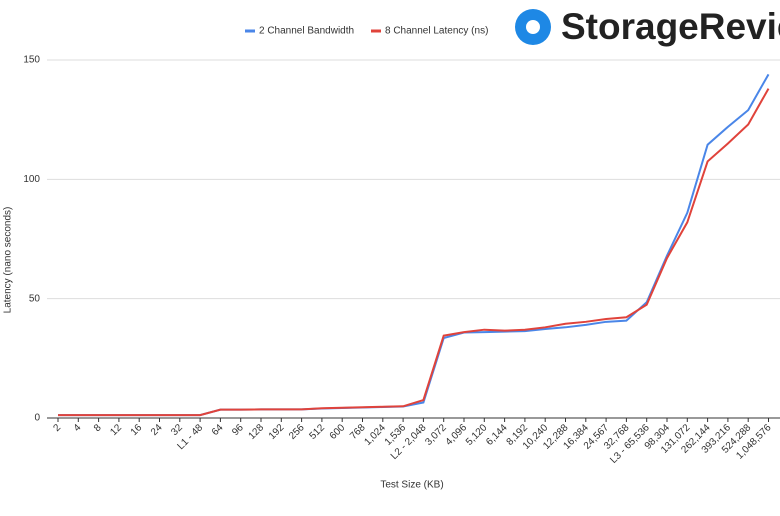 The width and height of the screenshot is (780, 516). What do you see at coordinates (8, 260) in the screenshot?
I see `y-axis-title: Latency (nano seconds)` at bounding box center [8, 260].